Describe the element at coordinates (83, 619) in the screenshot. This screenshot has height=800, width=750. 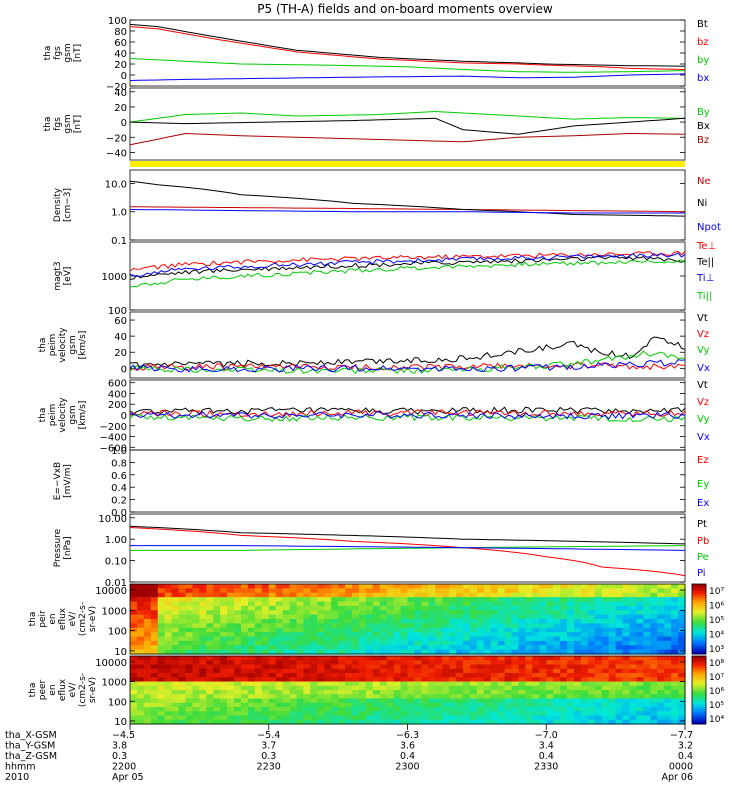
I see `y-axis-label-line: (cm2-s-` at that location.